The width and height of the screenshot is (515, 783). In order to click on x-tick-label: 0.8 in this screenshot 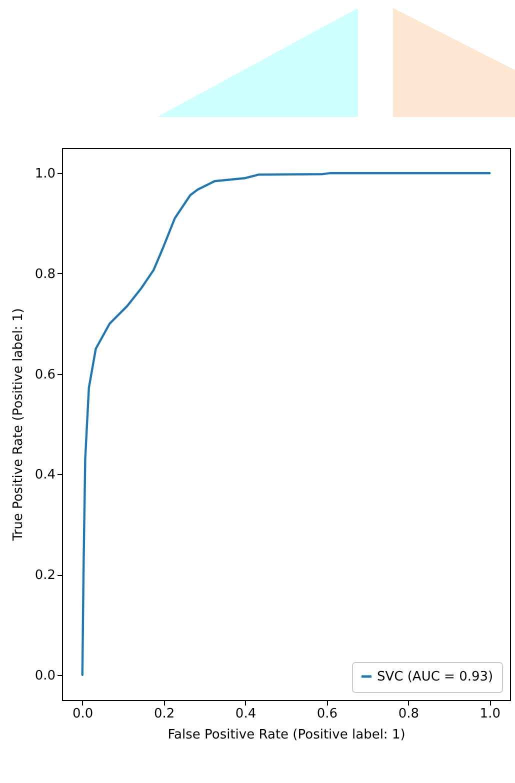, I will do `click(409, 714)`.